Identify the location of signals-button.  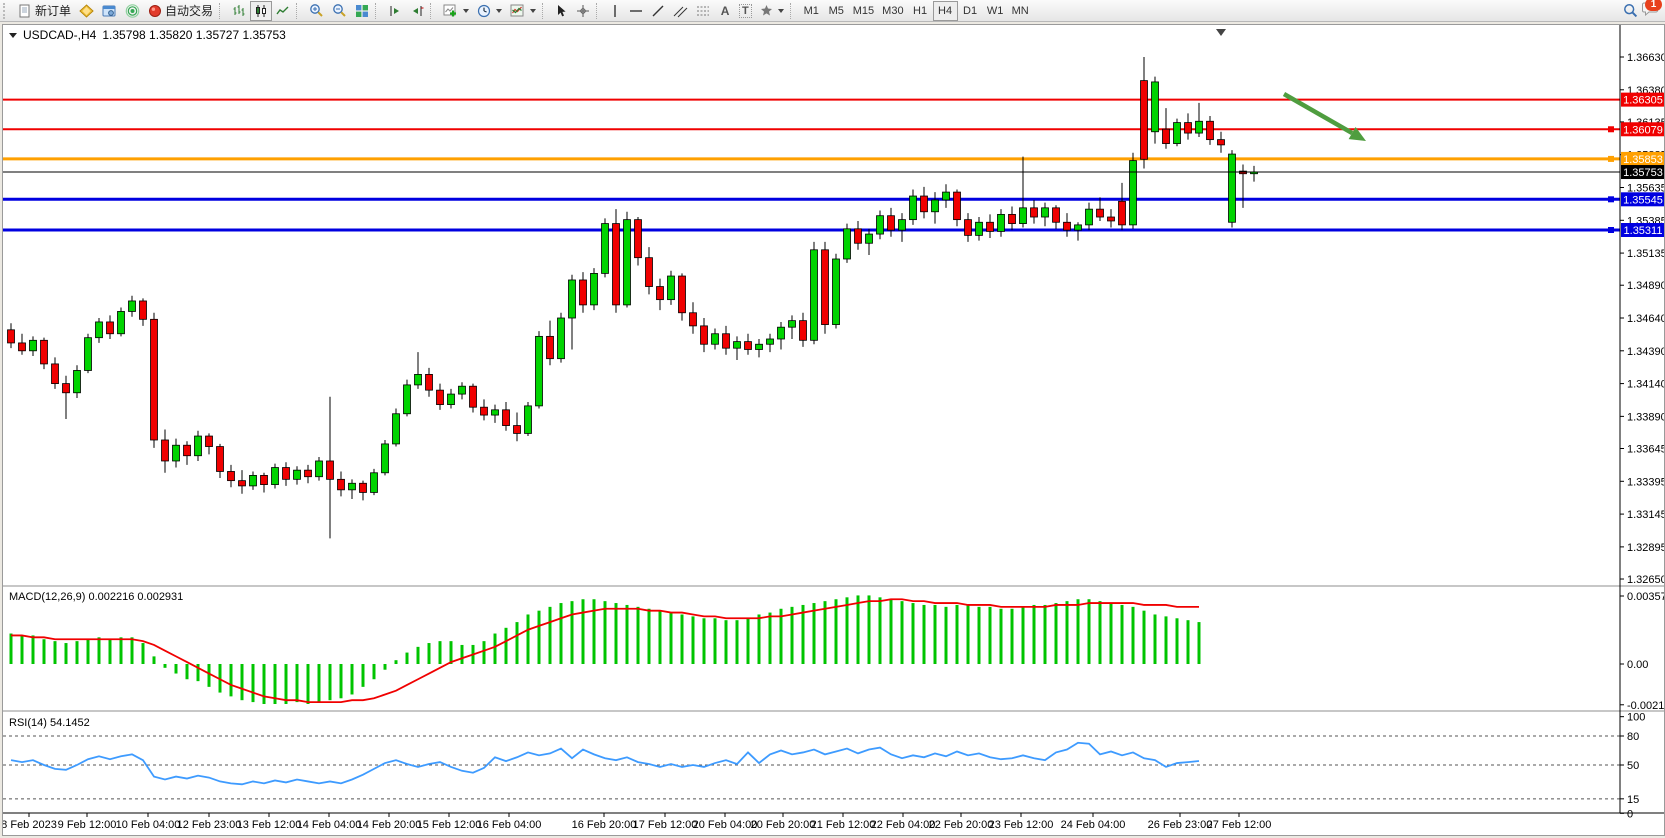
(132, 11).